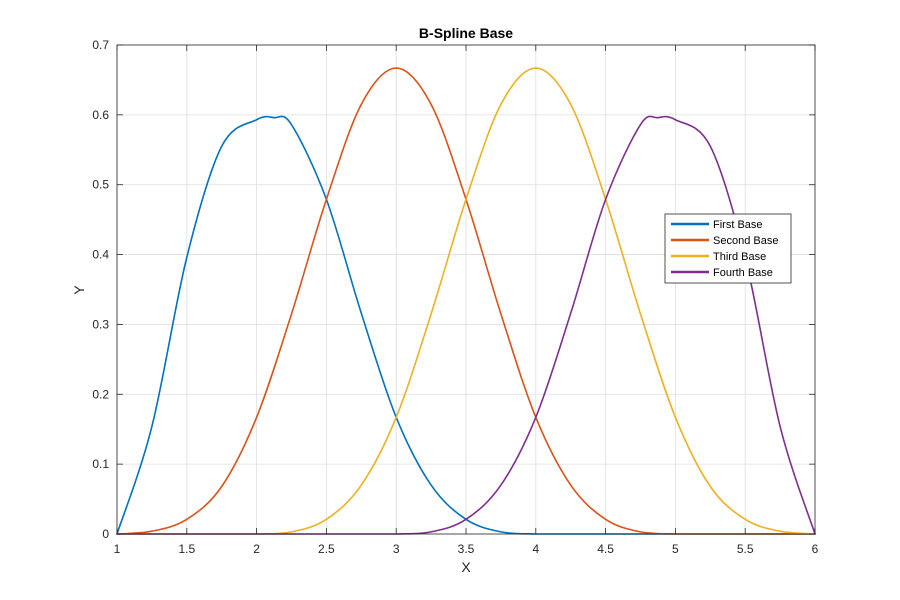 Image resolution: width=900 pixels, height=600 pixels. What do you see at coordinates (745, 549) in the screenshot?
I see `x-tick-label: 5.5` at bounding box center [745, 549].